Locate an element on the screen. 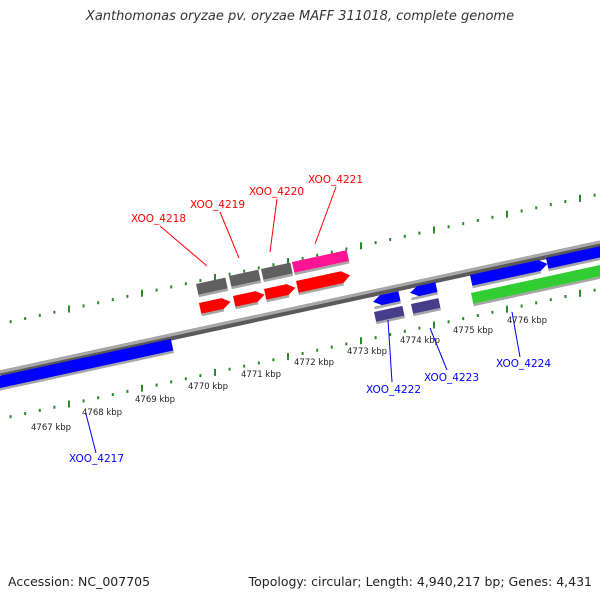 This screenshot has width=600, height=600. leader-line-xoo4219 is located at coordinates (229, 235).